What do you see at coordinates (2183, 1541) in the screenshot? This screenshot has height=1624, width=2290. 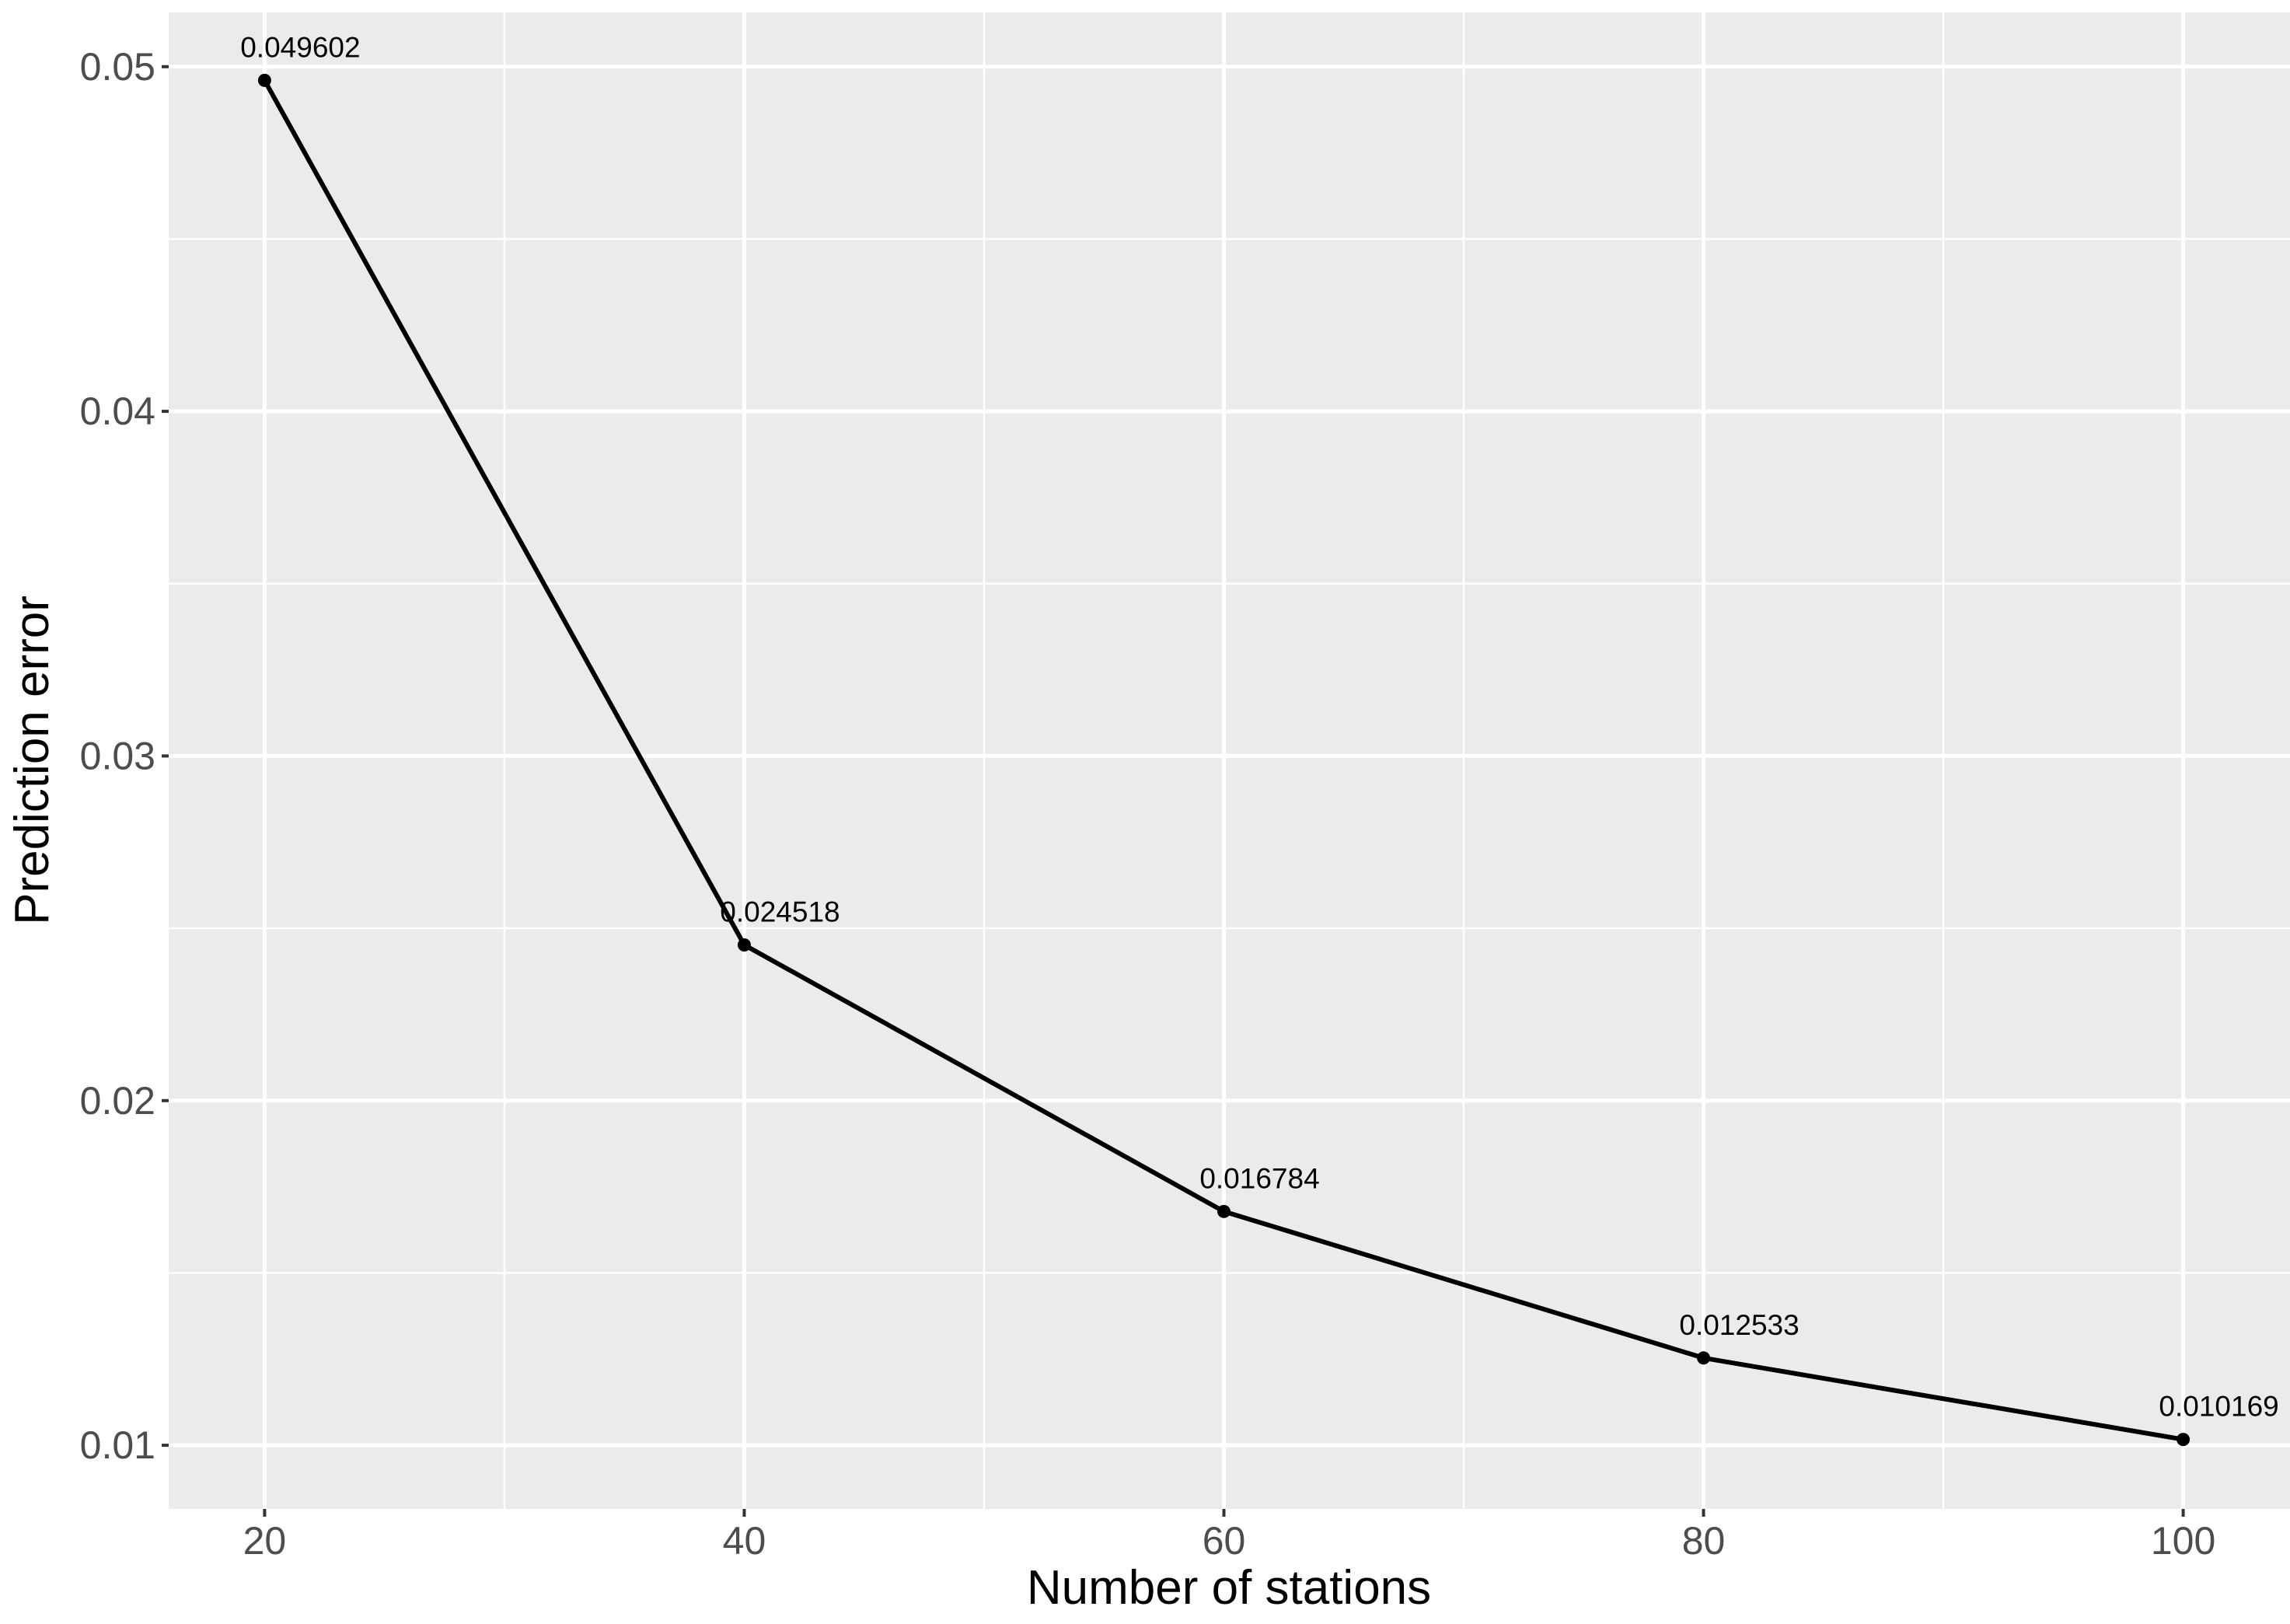 I see `x-tick-label: 100` at bounding box center [2183, 1541].